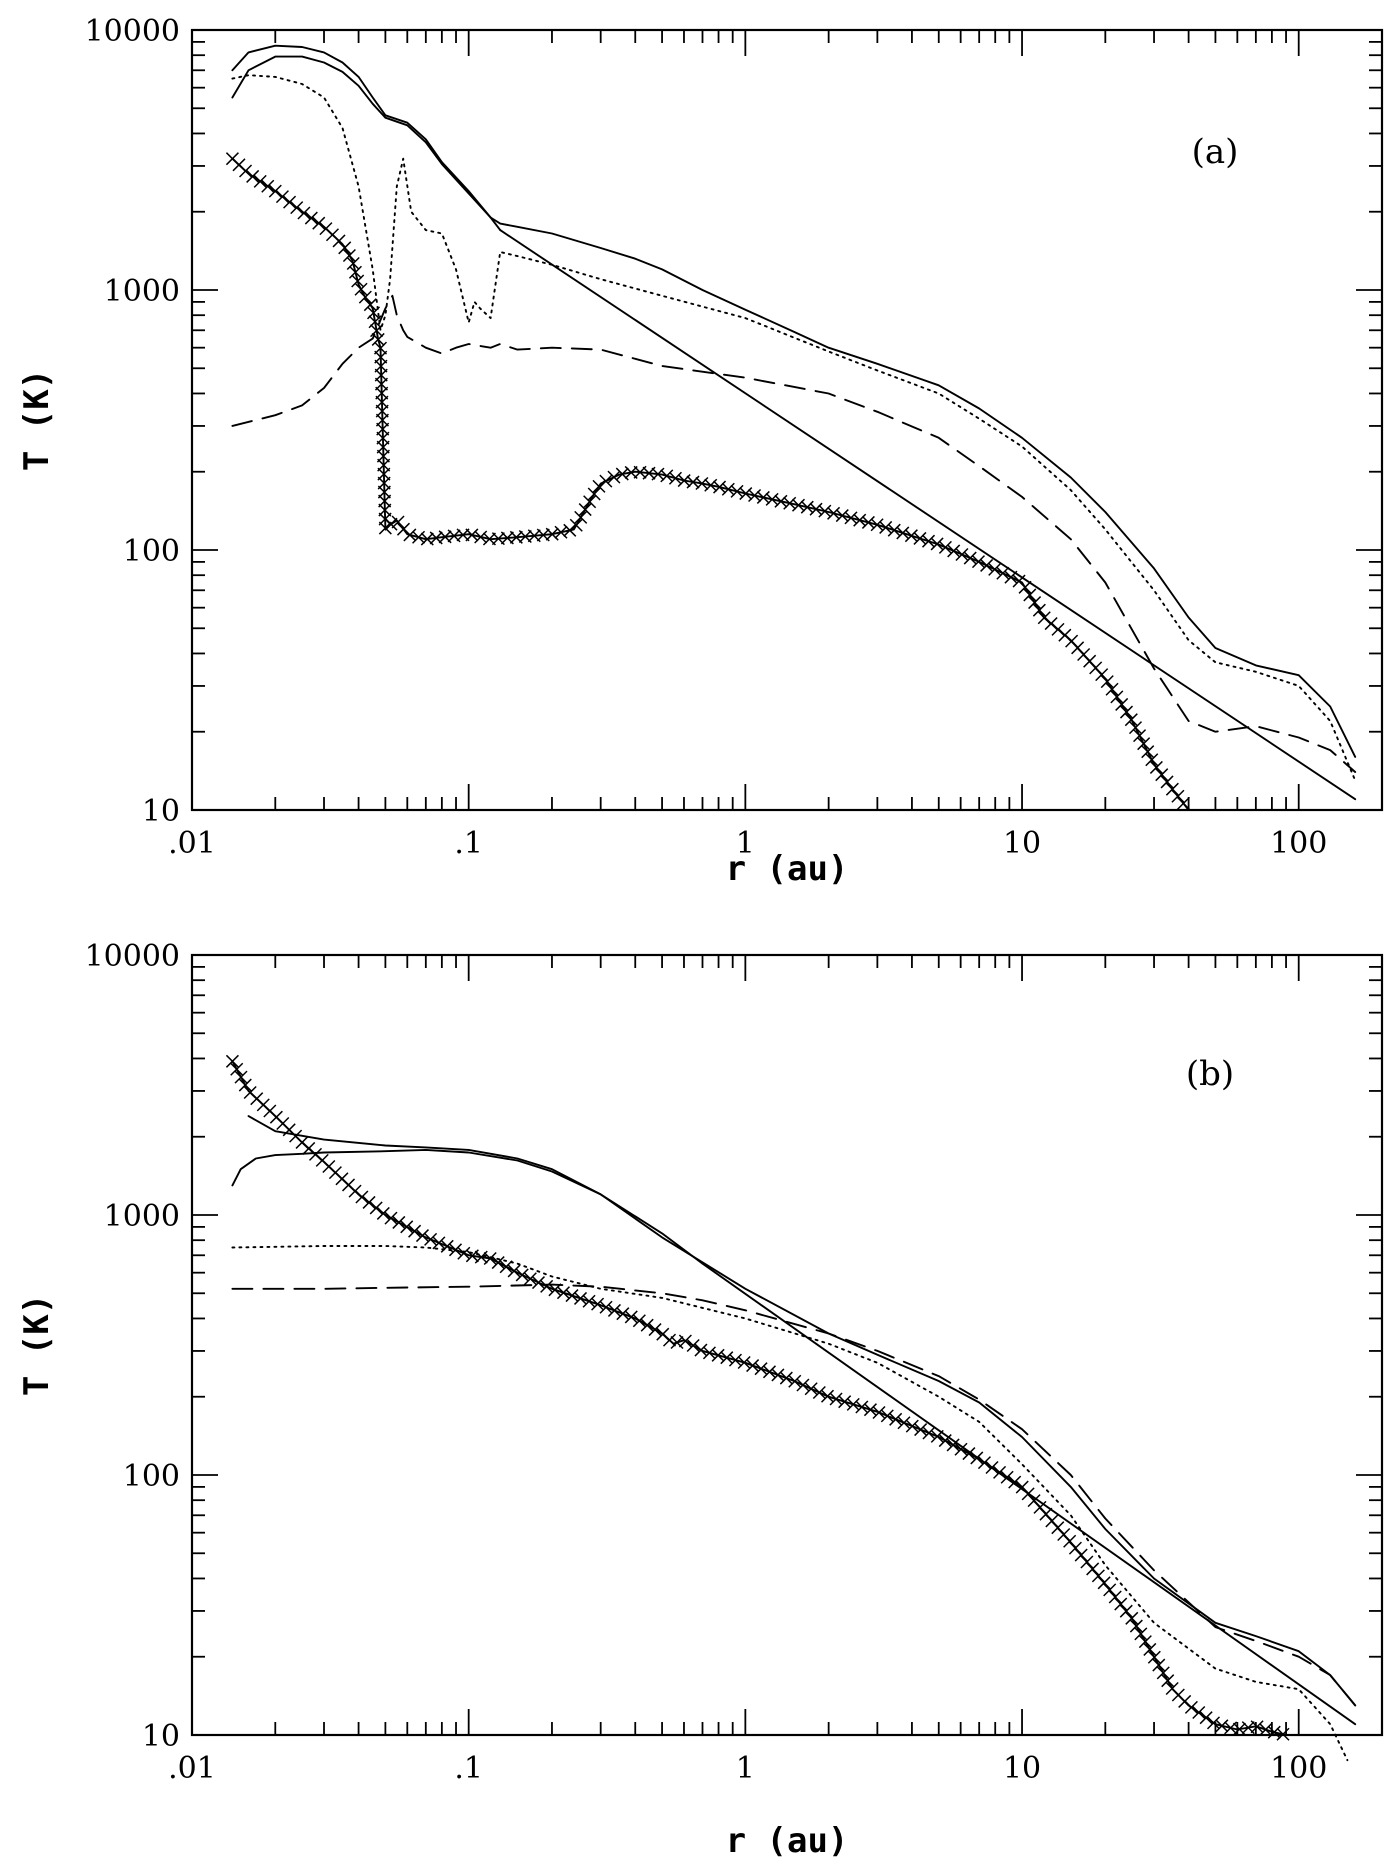 The height and width of the screenshot is (1867, 1400). Describe the element at coordinates (1298, 843) in the screenshot. I see `panel-a-x-tick-label: 100` at that location.